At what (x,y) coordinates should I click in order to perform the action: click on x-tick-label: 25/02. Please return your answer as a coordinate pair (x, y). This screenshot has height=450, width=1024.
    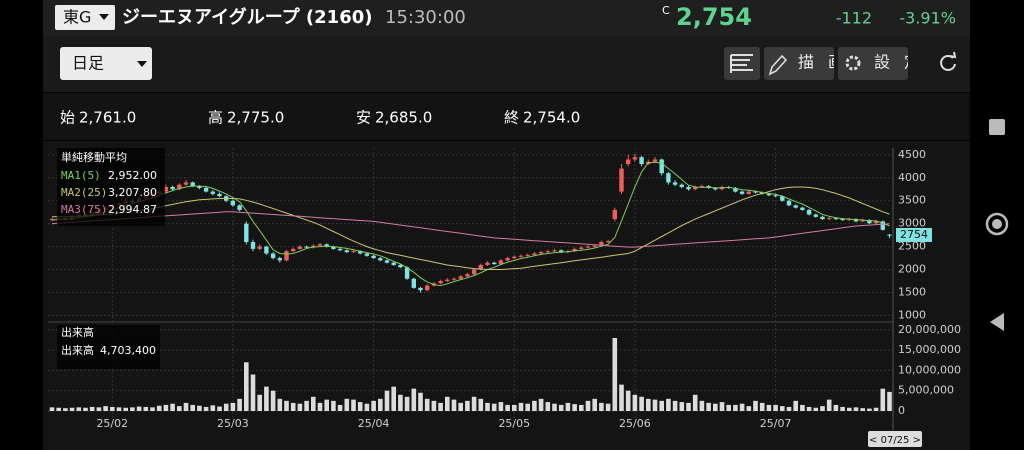
    Looking at the image, I should click on (112, 423).